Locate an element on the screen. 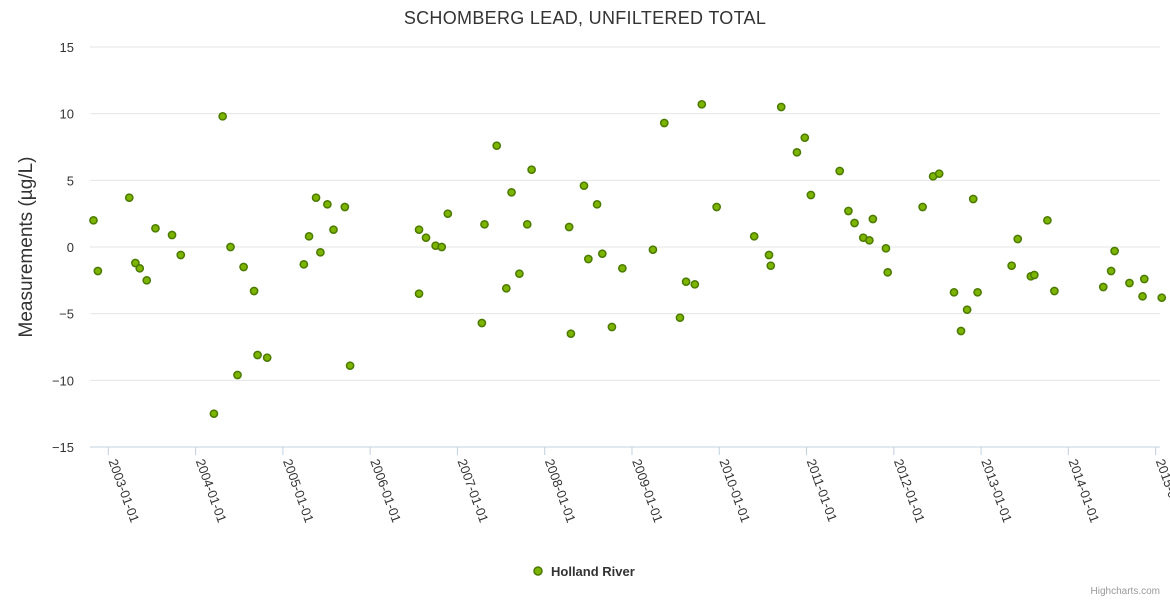 The width and height of the screenshot is (1170, 600). x-tick-label: 2012-01-01 is located at coordinates (909, 491).